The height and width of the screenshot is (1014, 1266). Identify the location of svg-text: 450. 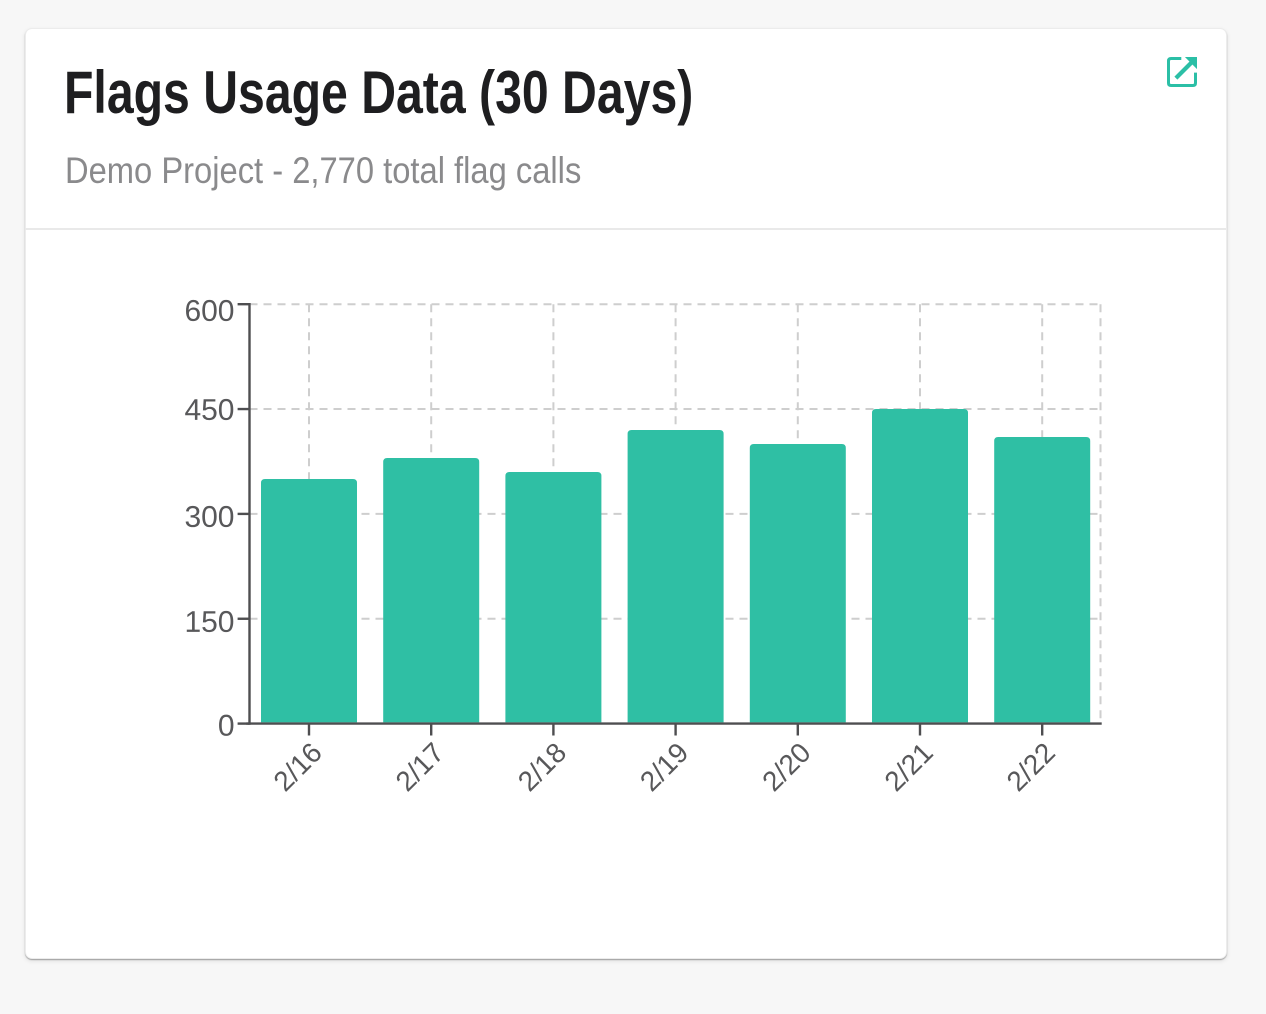
(209, 410).